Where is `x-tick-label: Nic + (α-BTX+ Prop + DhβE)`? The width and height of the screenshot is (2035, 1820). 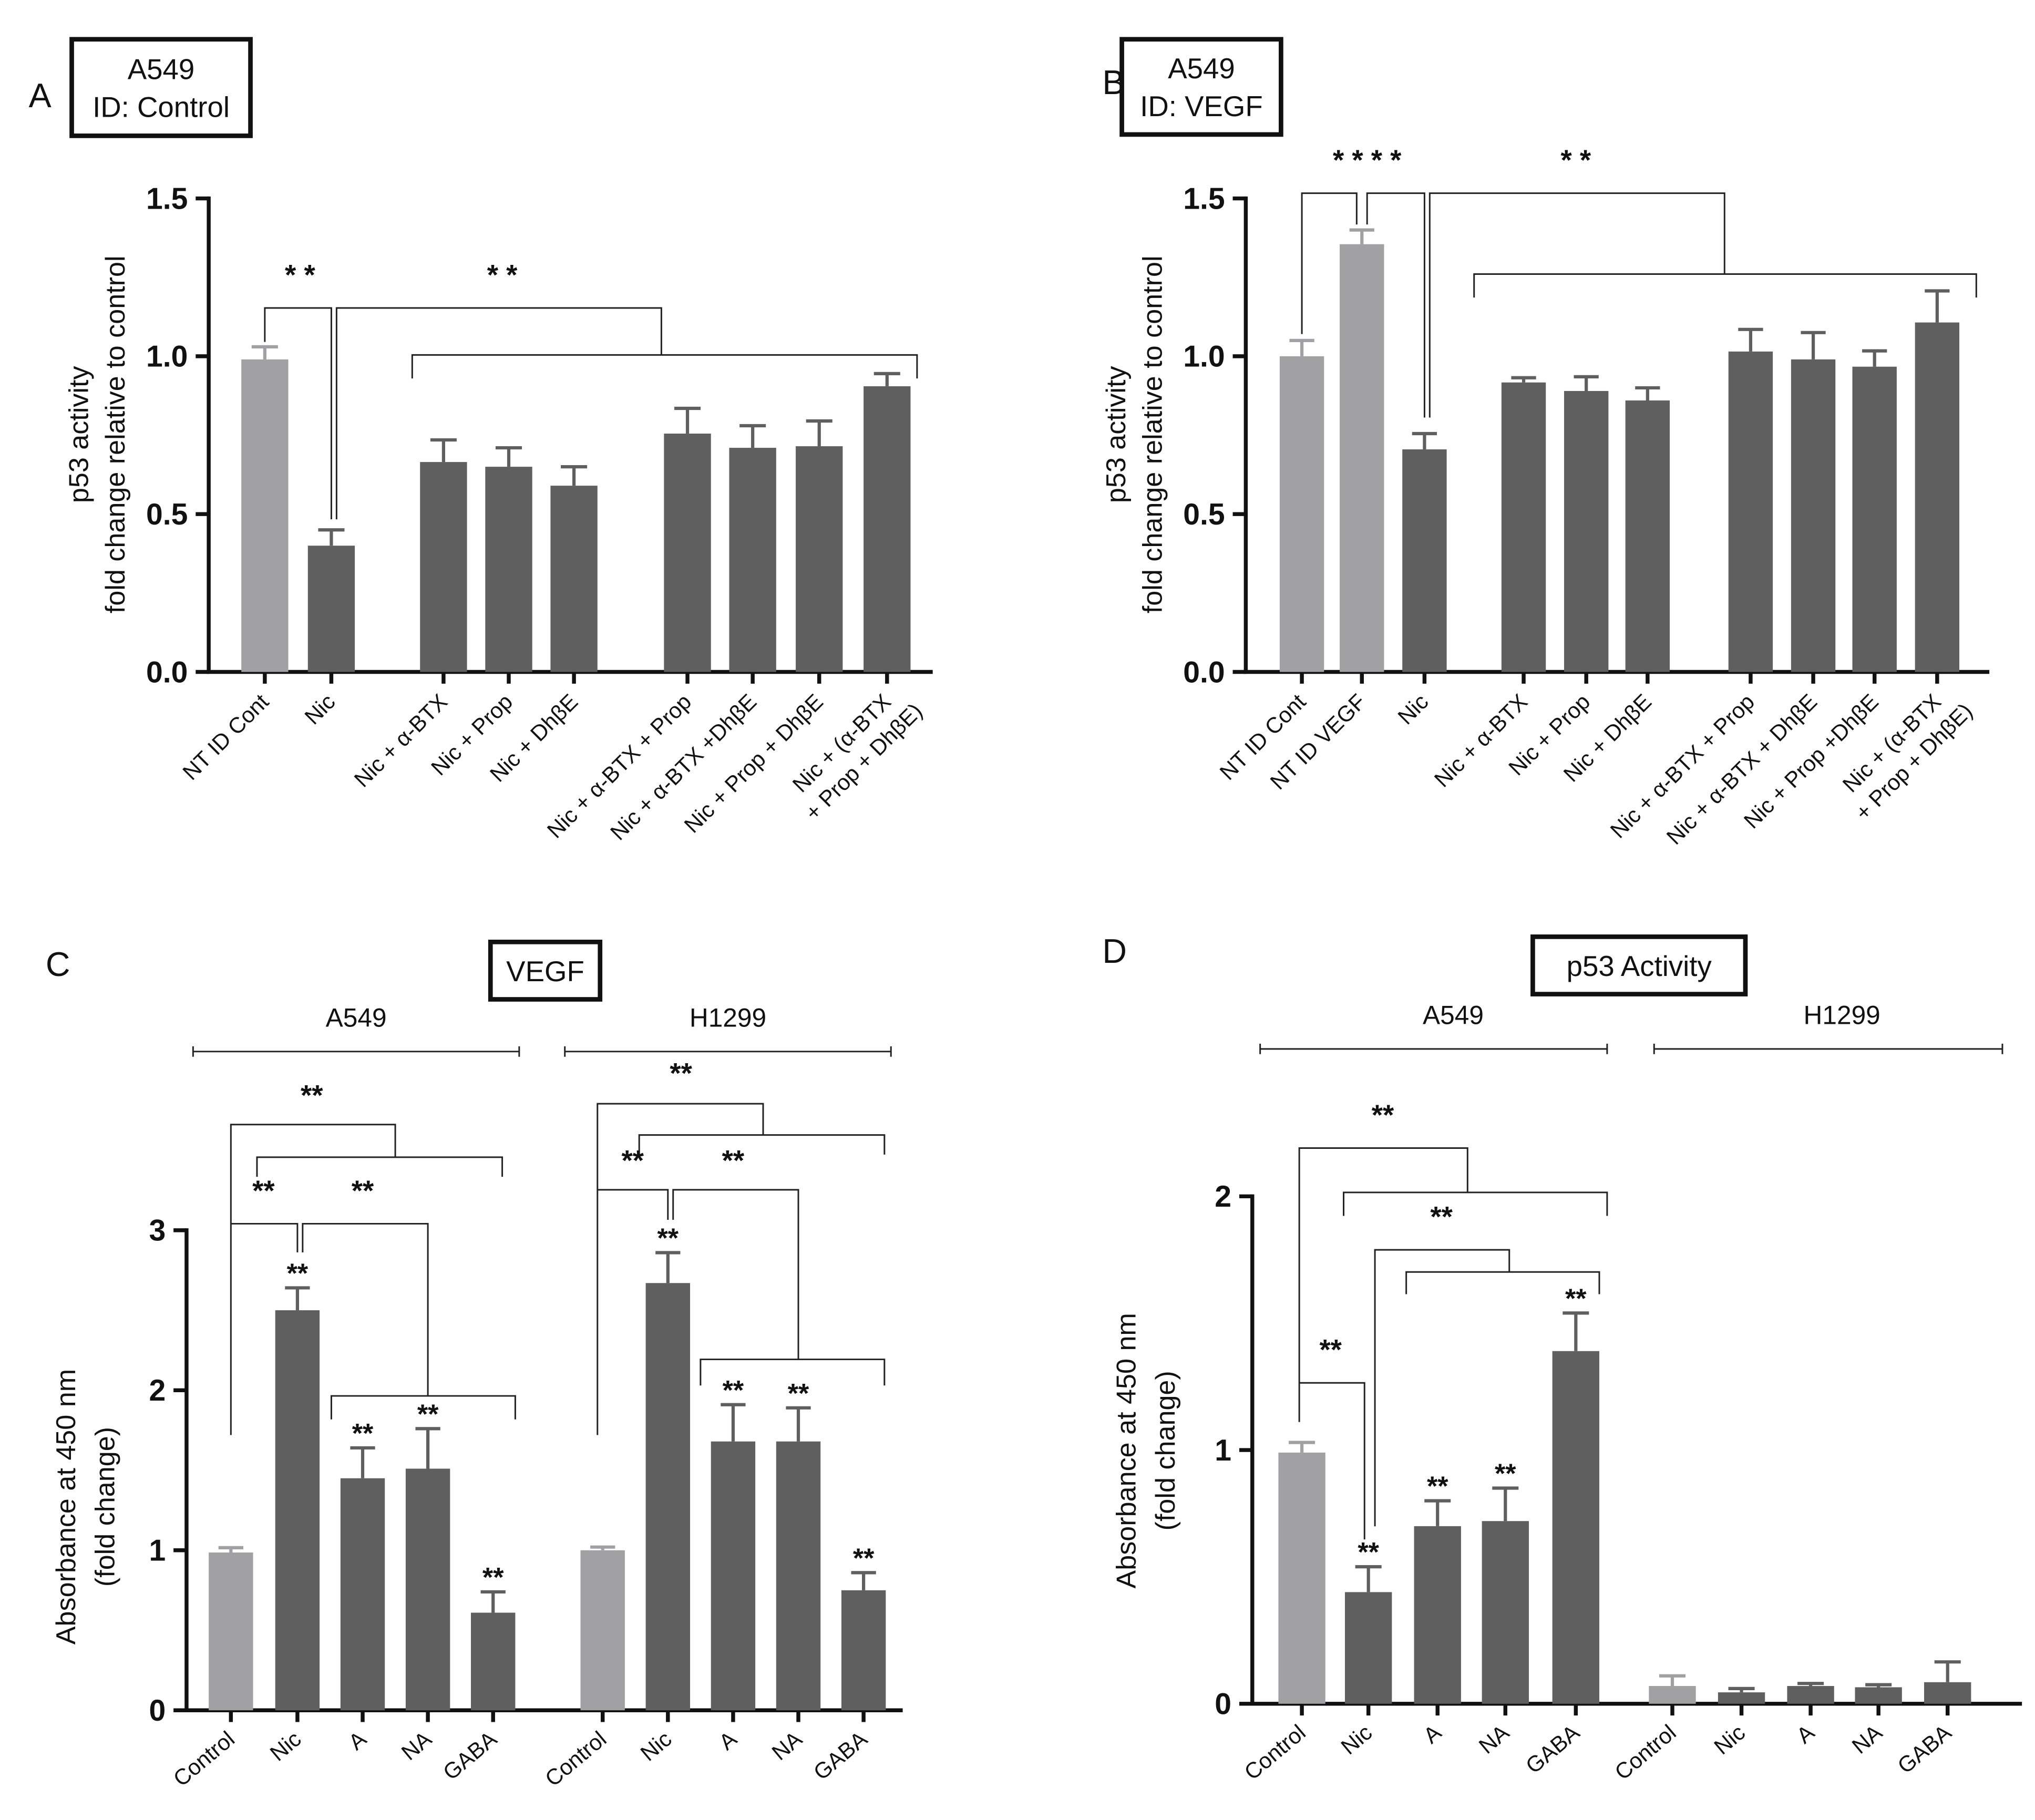 x-tick-label: Nic + (α-BTX+ Prop + DhβE) is located at coordinates (1903, 751).